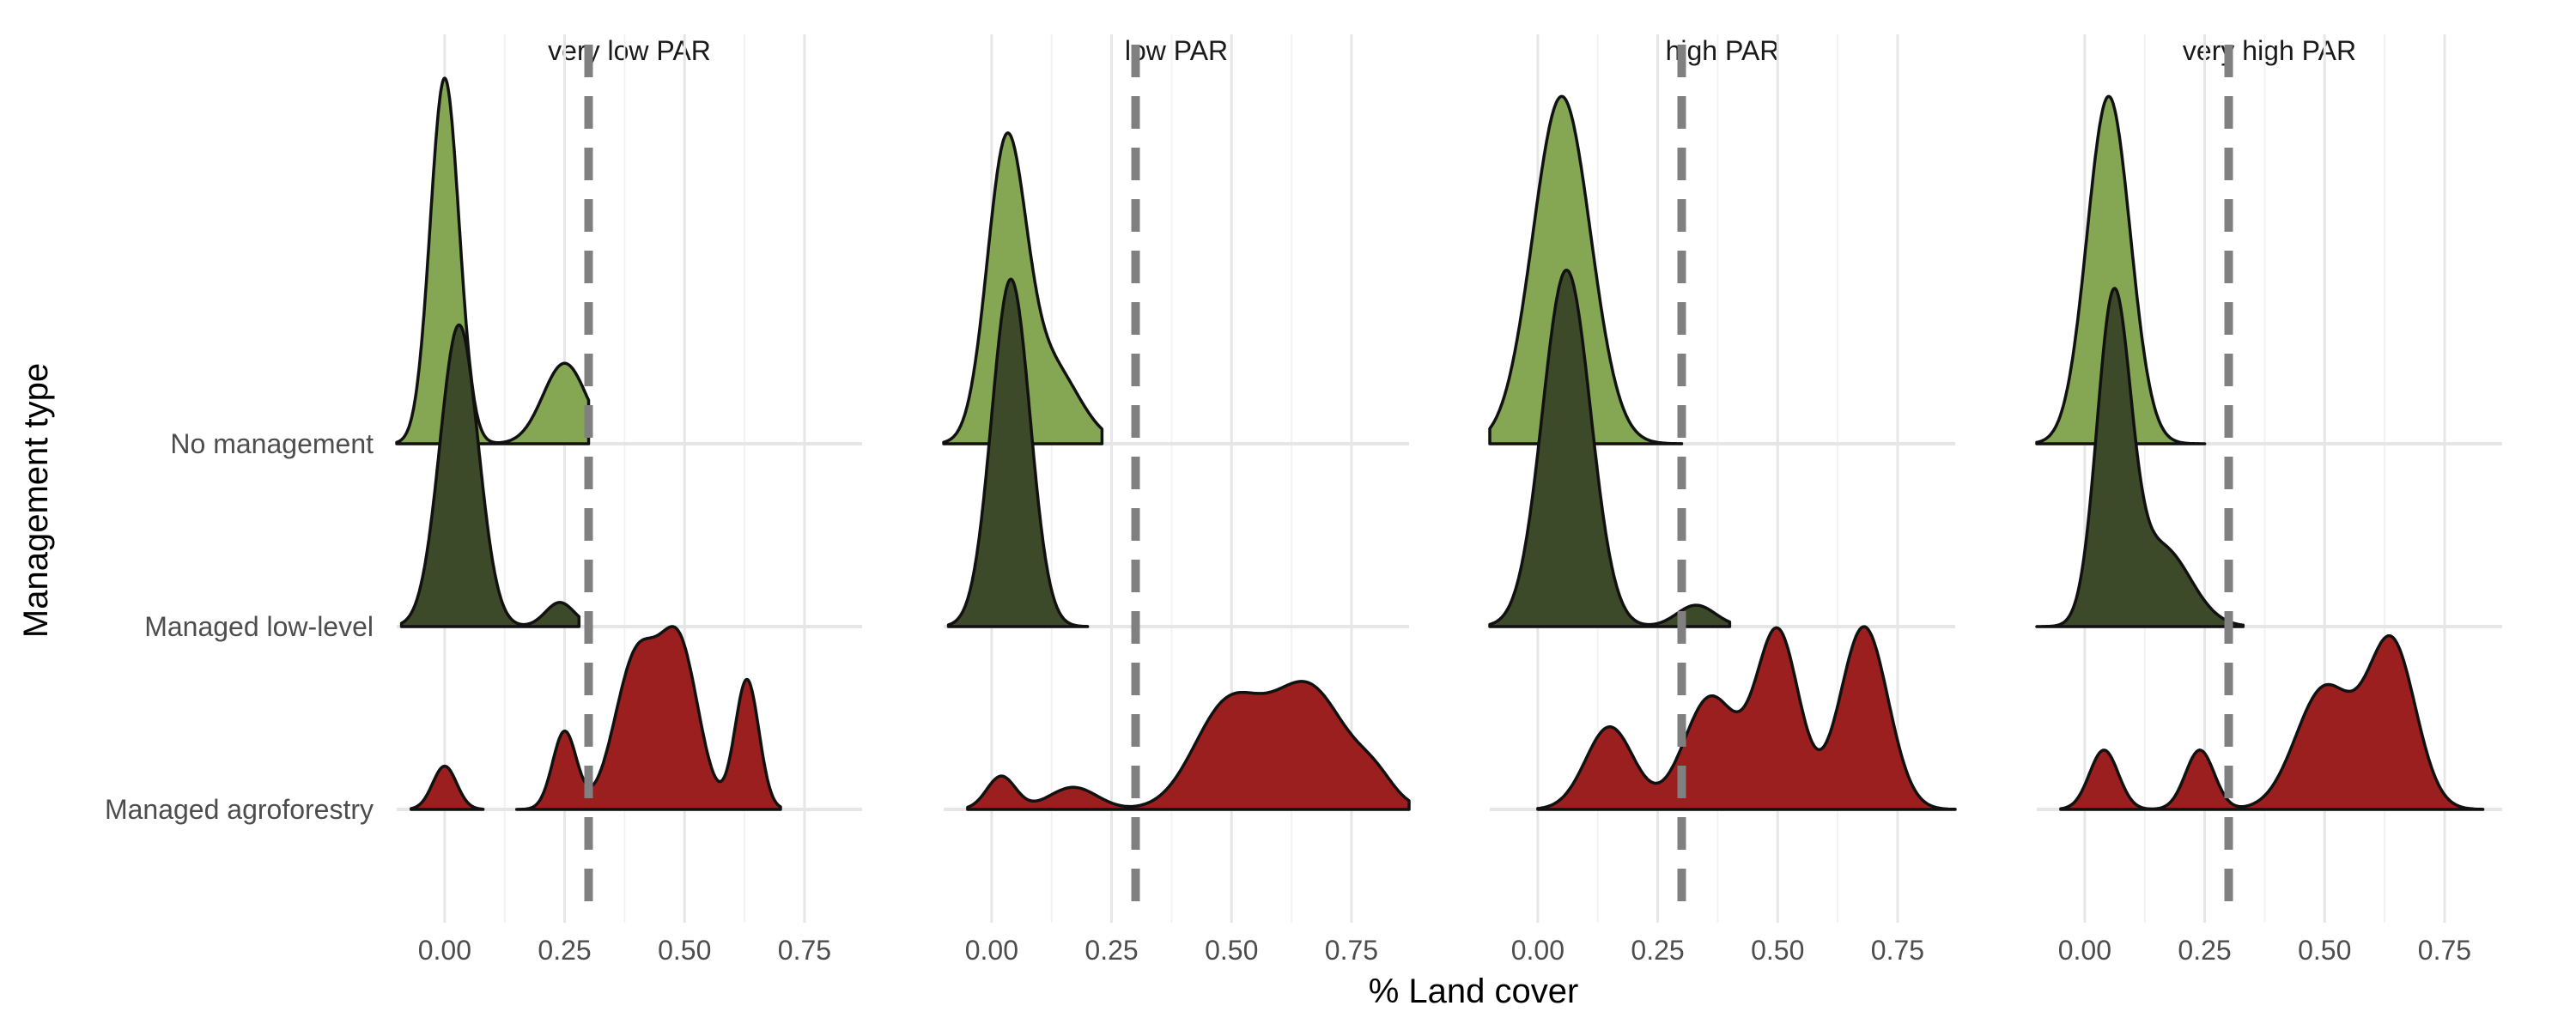 The width and height of the screenshot is (2576, 1030). I want to click on facet-title: low PAR, so click(1177, 50).